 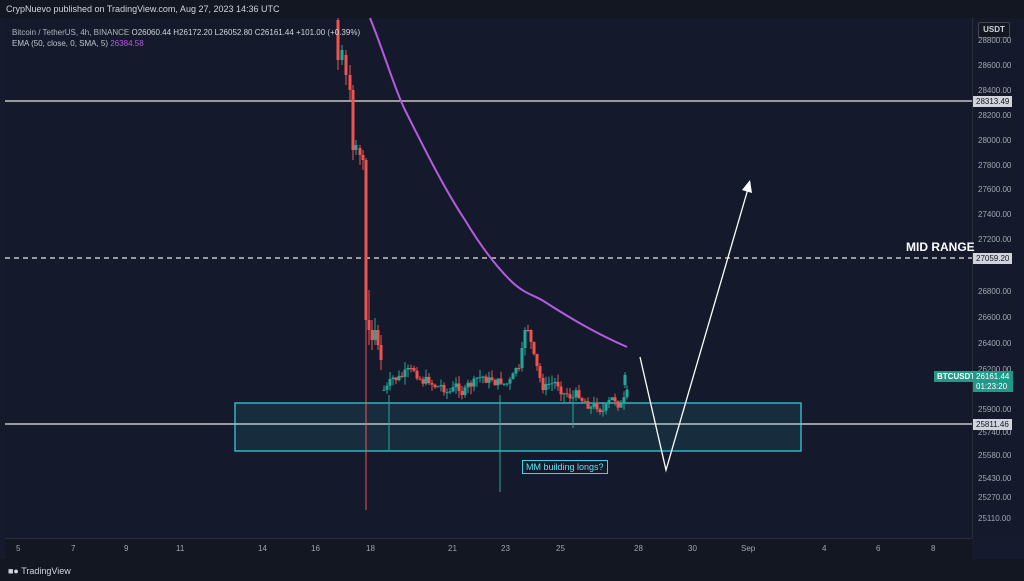 What do you see at coordinates (995, 455) in the screenshot?
I see `price-tick-label: 25580.00` at bounding box center [995, 455].